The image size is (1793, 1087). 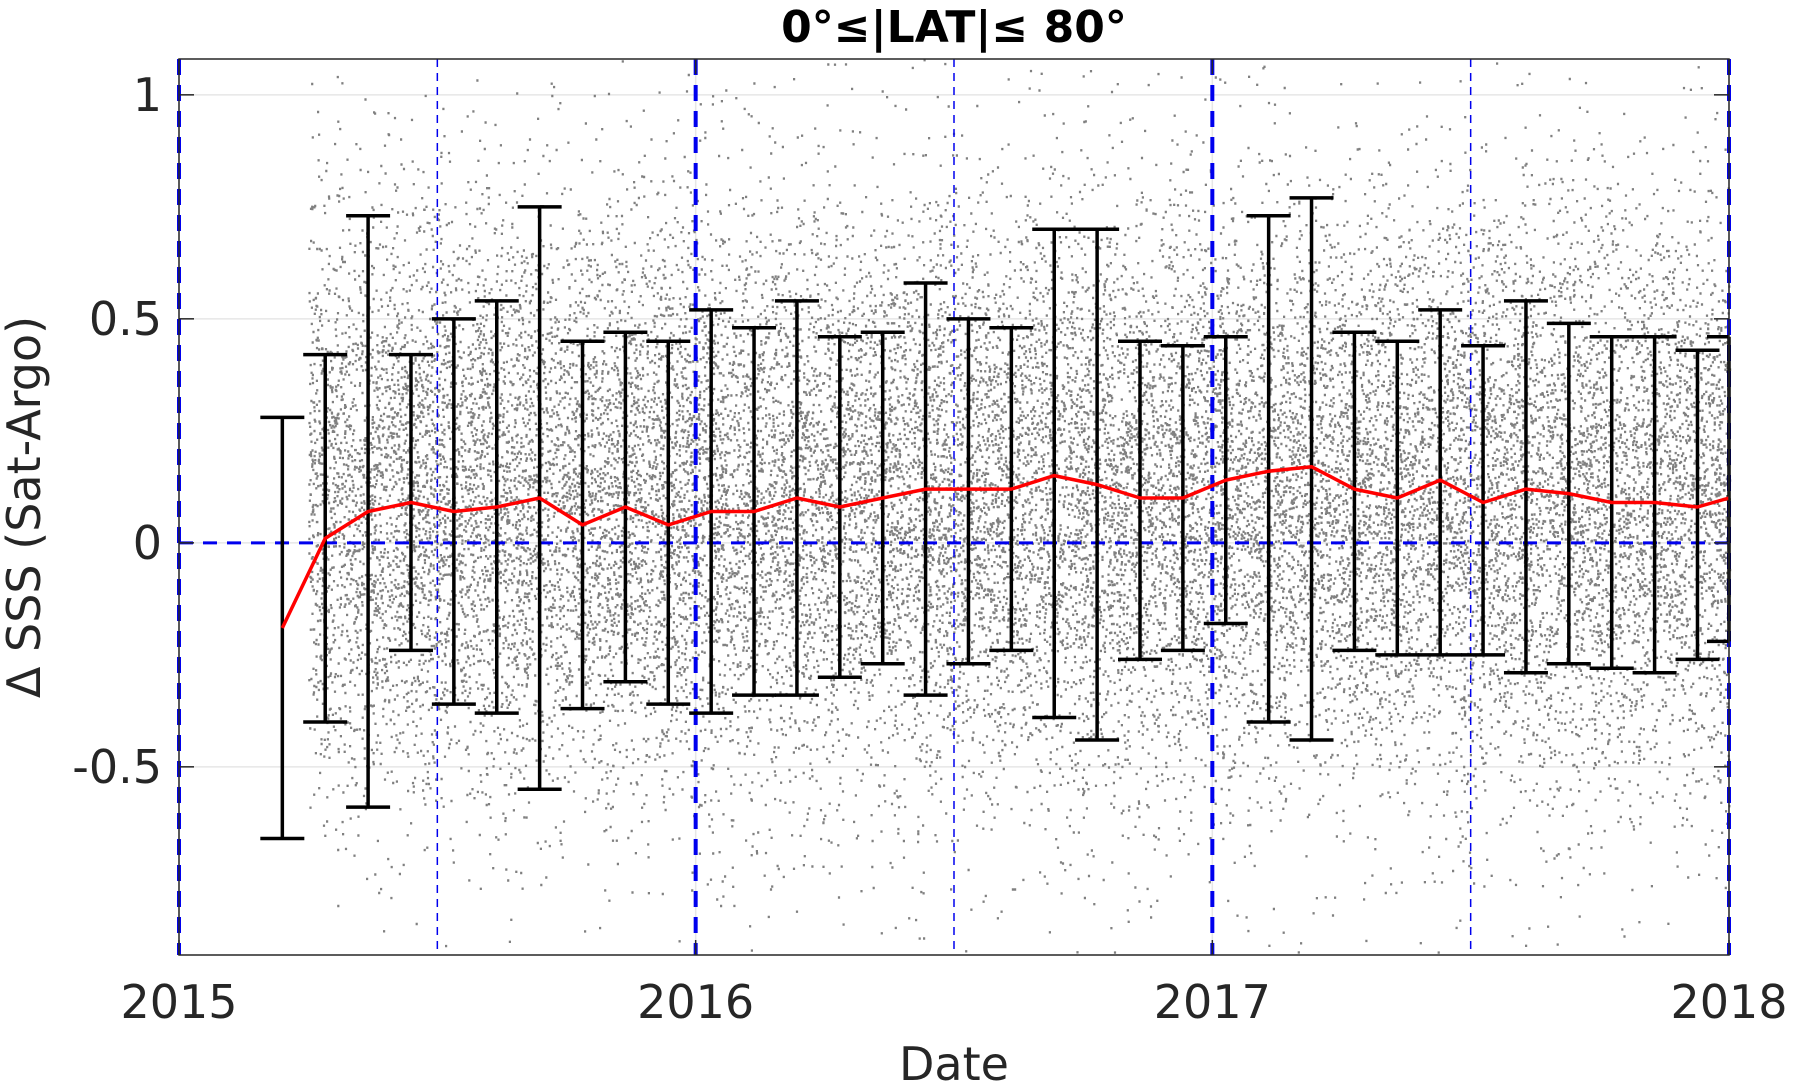 I want to click on y-axis-title: Δ SSS (Sat-Argo), so click(x=25, y=507).